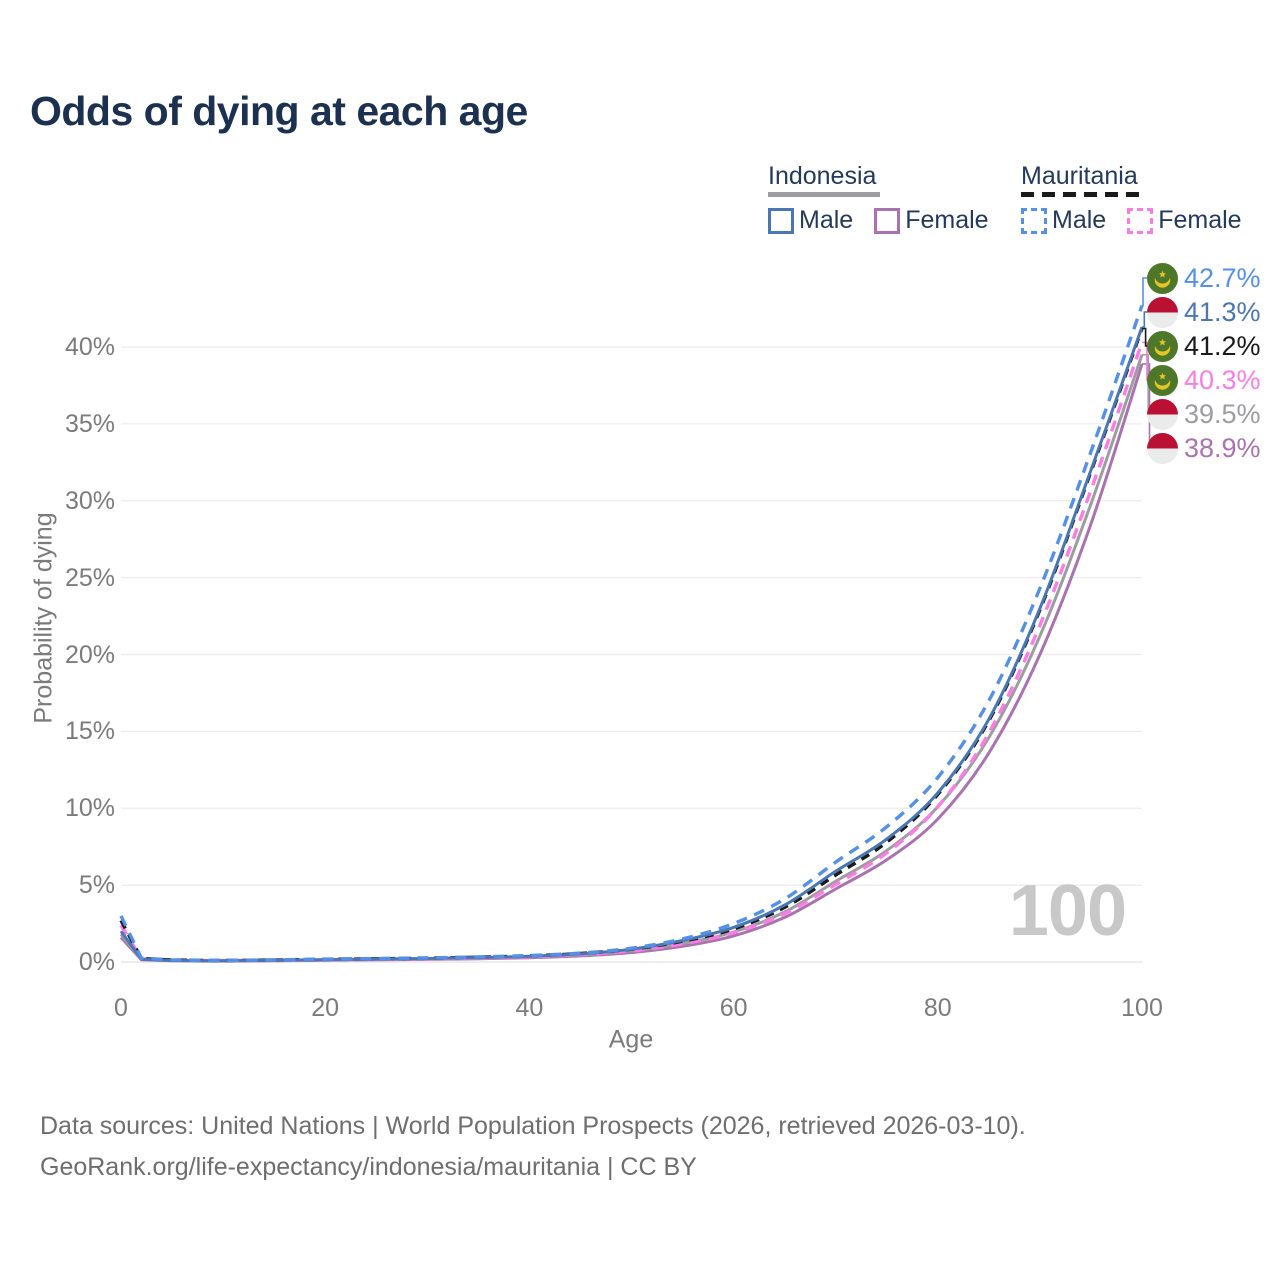 This screenshot has width=1280, height=1280. I want to click on end-value: 40.3%, so click(1222, 379).